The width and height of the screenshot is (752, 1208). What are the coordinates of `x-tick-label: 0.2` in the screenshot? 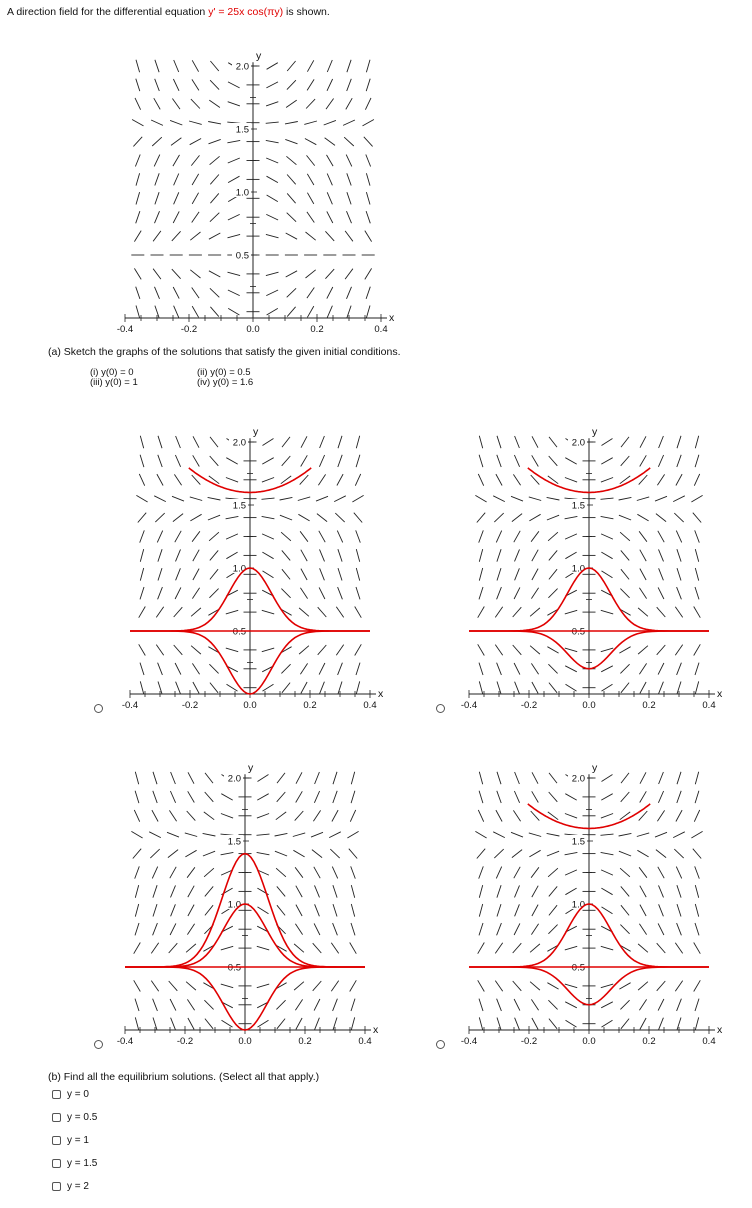 It's located at (304, 1041).